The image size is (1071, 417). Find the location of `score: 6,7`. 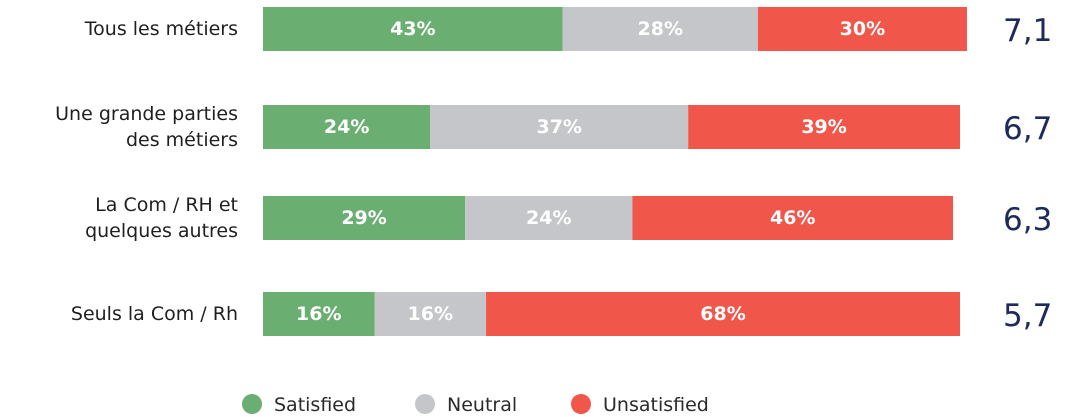

score: 6,7 is located at coordinates (1027, 129).